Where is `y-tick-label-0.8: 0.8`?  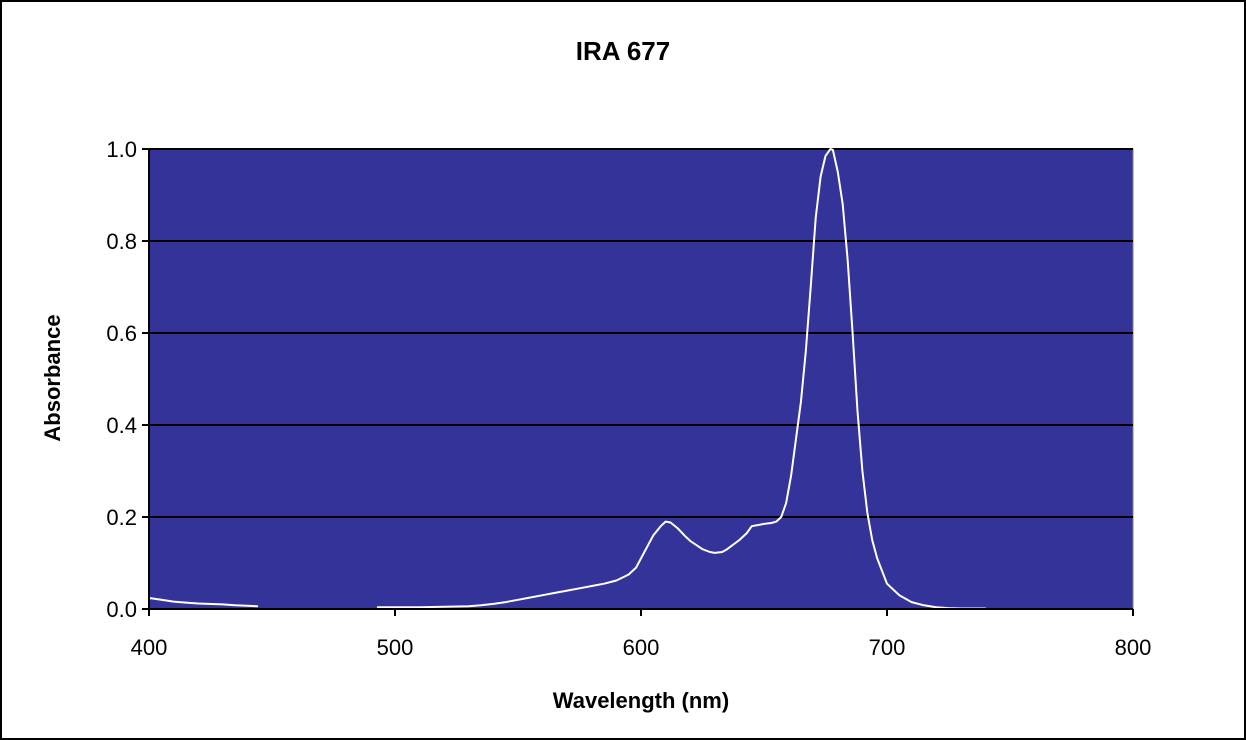
y-tick-label-0.8: 0.8 is located at coordinates (121, 241).